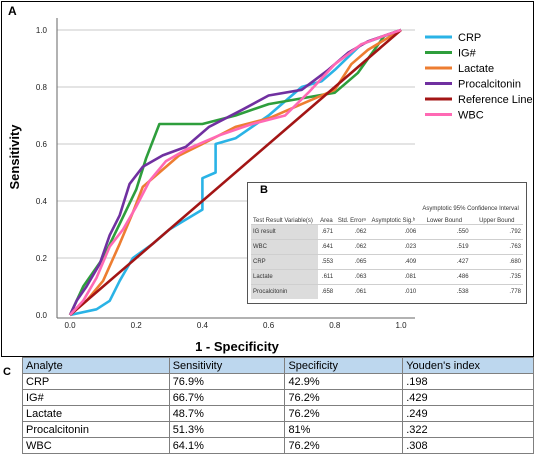 This screenshot has width=535, height=454. I want to click on auc-cell: .061, so click(352, 291).